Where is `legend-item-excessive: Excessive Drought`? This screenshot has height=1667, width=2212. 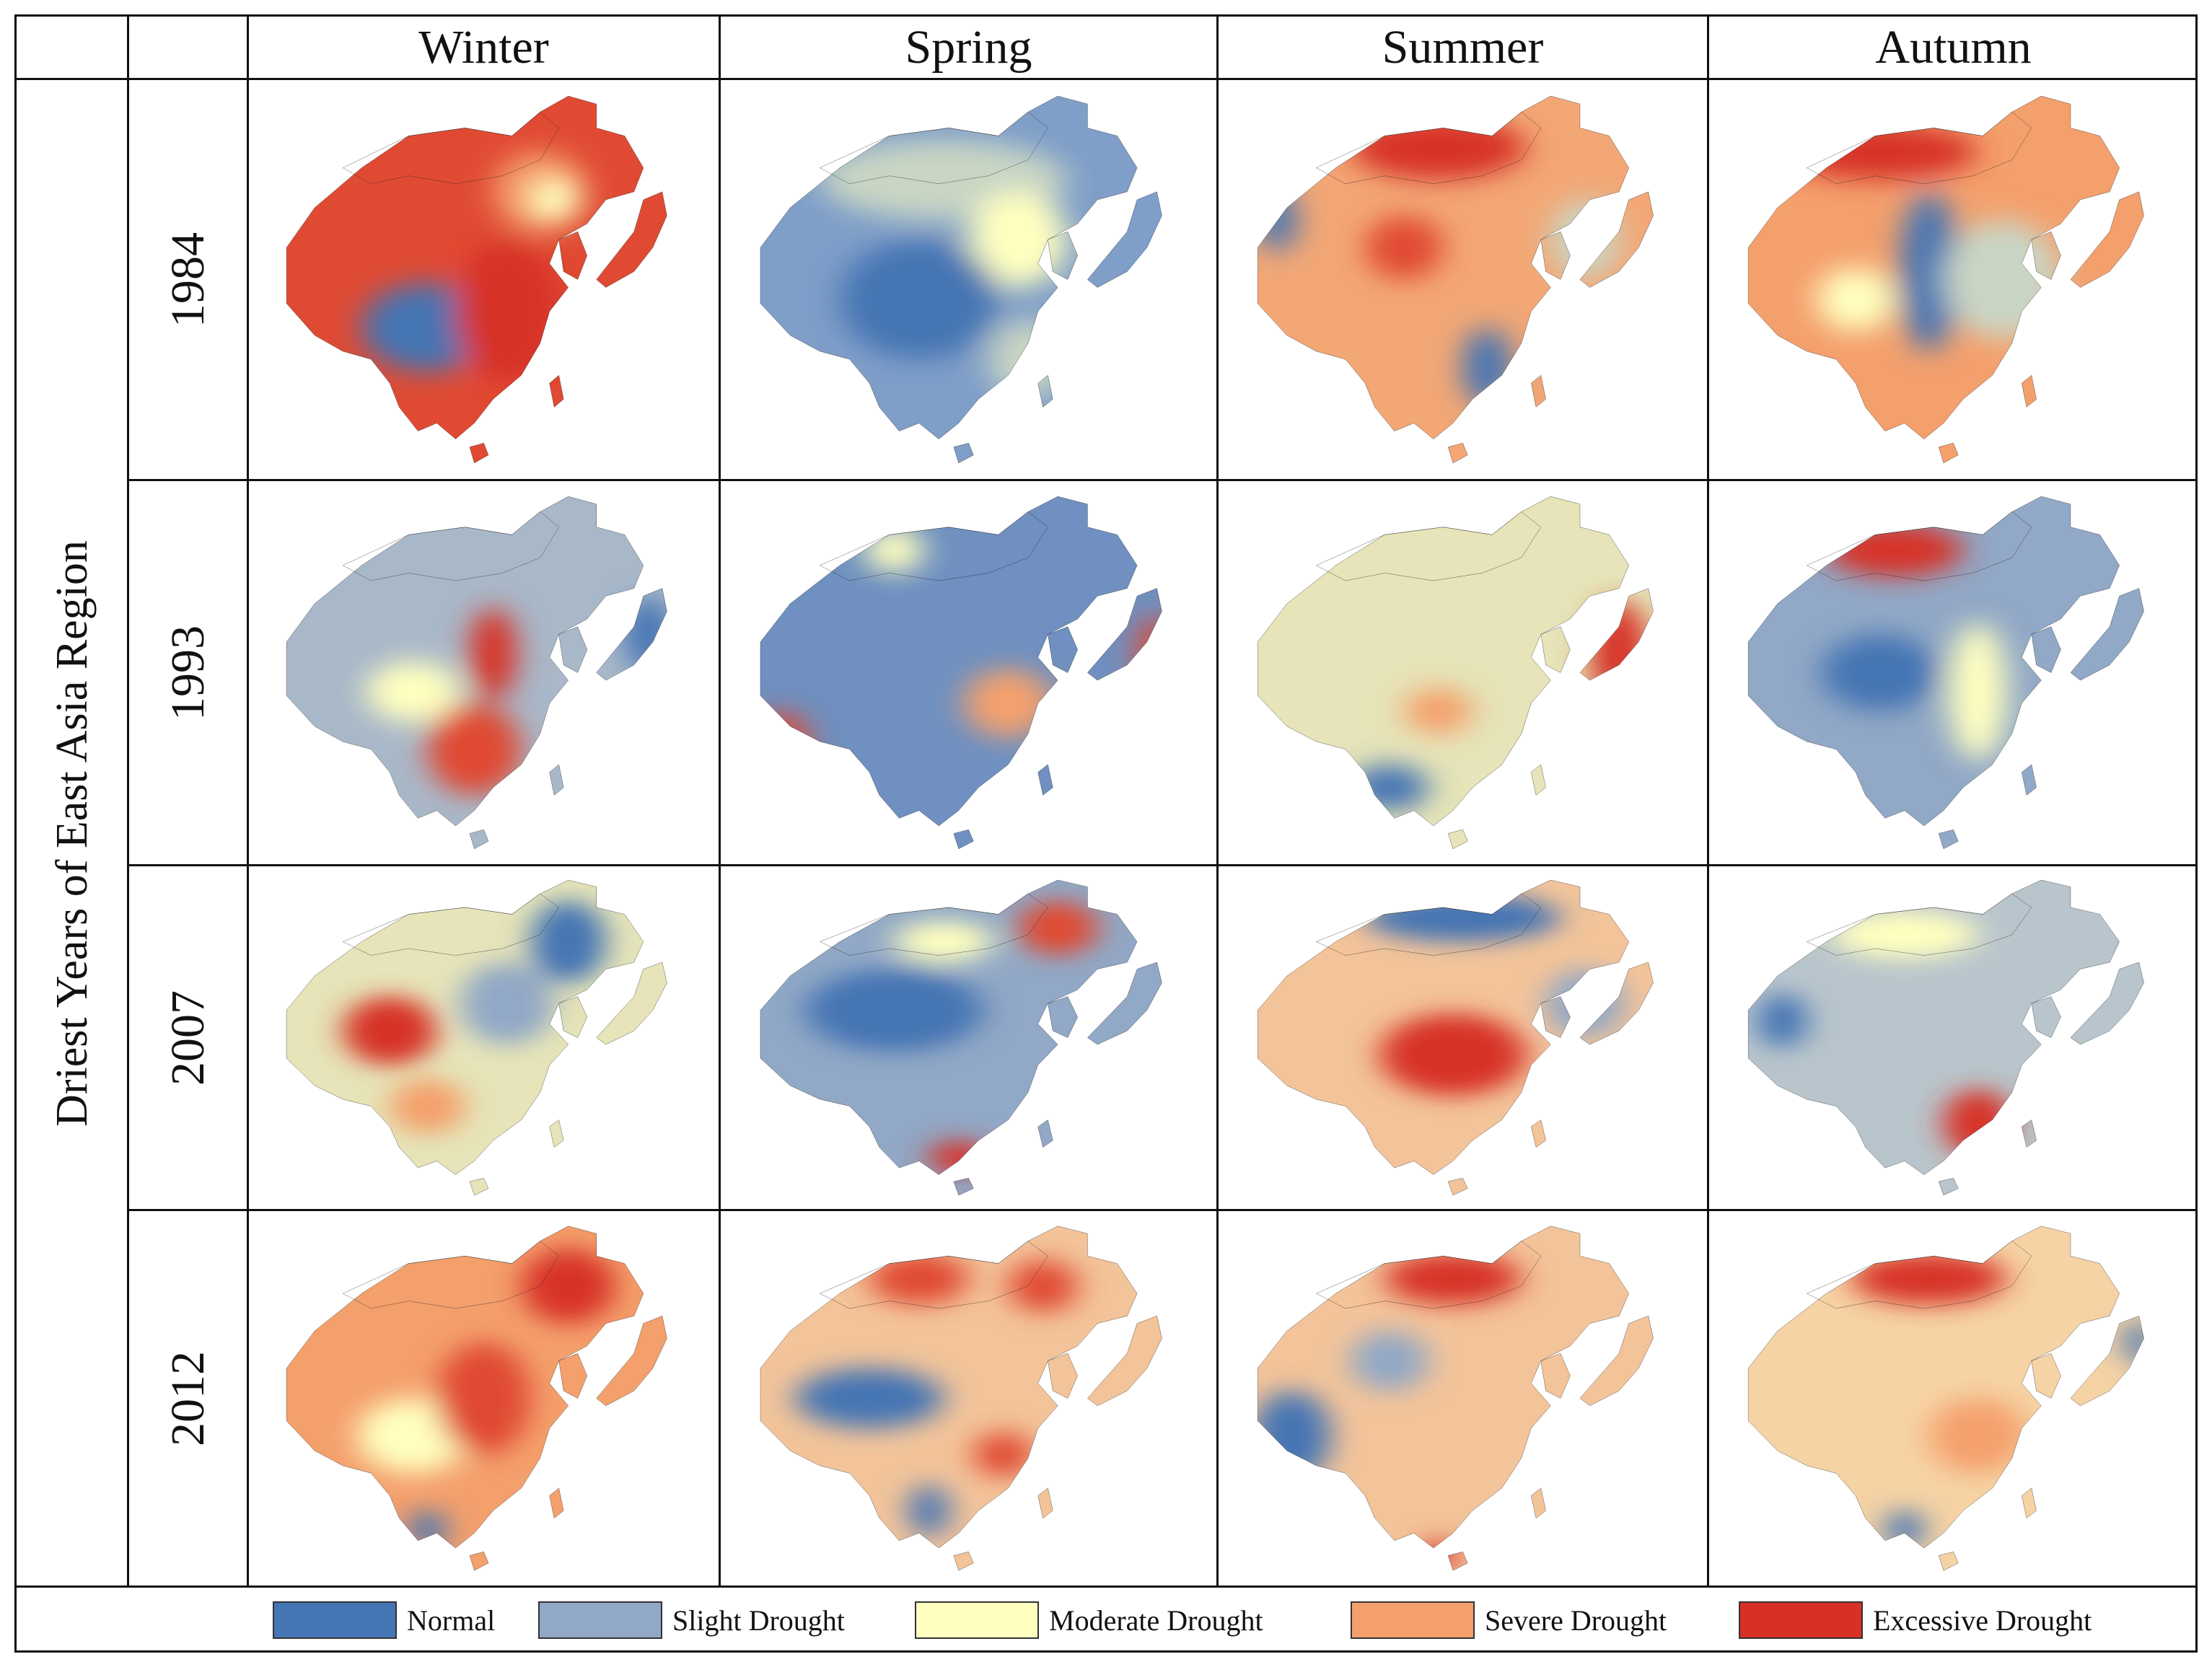 legend-item-excessive: Excessive Drought is located at coordinates (1915, 1620).